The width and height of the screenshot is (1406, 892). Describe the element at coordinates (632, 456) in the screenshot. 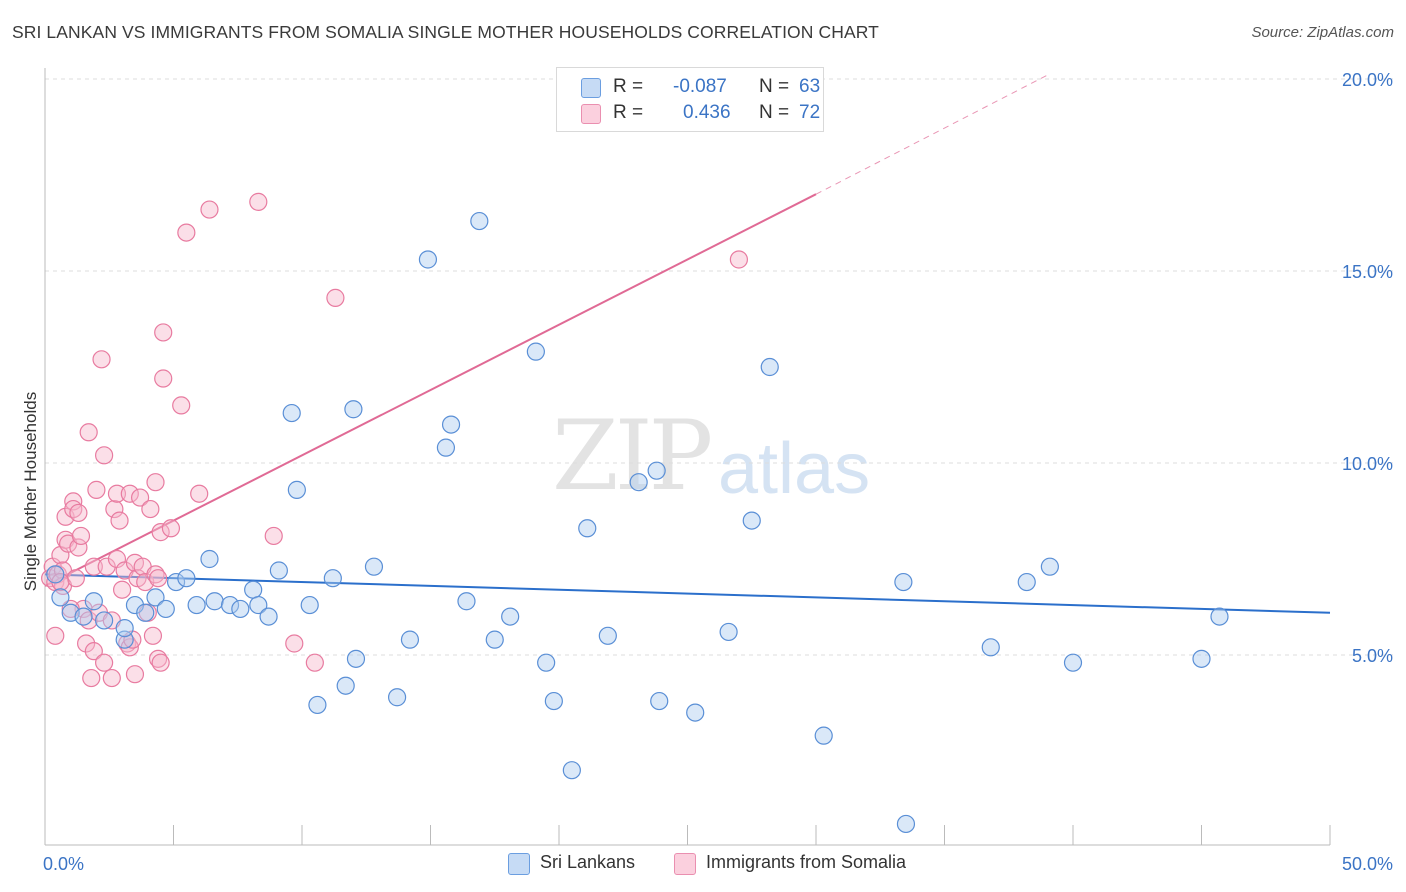

I see `watermark-zip: ZIP` at that location.